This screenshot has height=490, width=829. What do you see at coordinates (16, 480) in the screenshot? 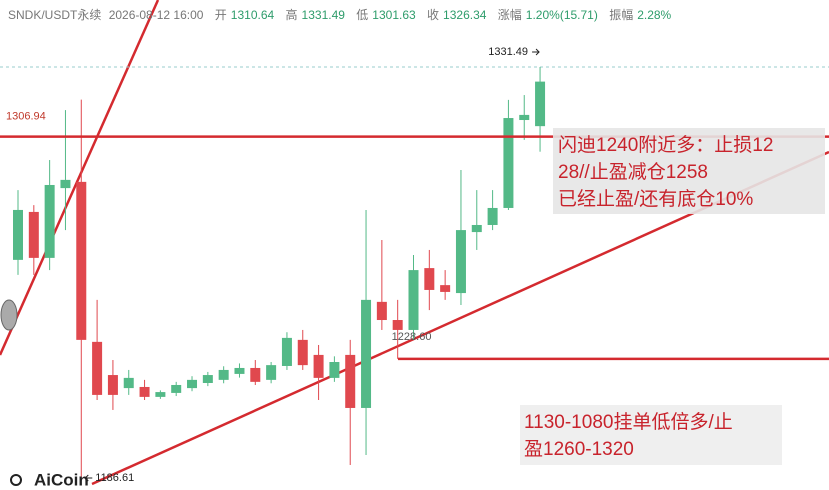
I see `logo-icon` at bounding box center [16, 480].